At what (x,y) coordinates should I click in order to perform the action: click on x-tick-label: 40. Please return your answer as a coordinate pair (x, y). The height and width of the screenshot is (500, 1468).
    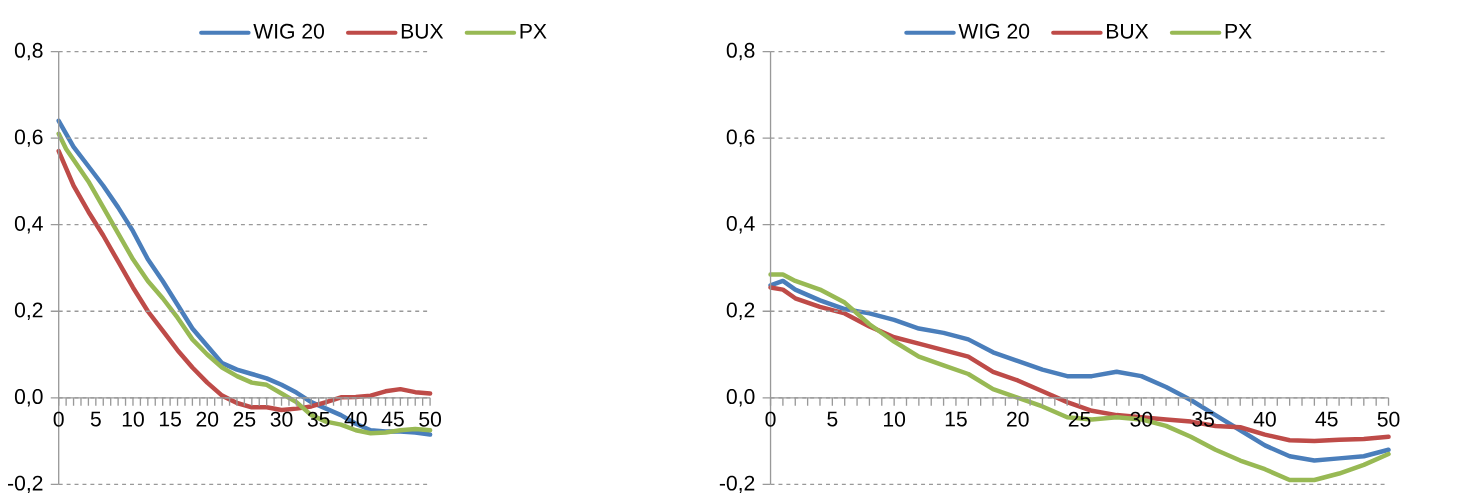
    Looking at the image, I should click on (1264, 419).